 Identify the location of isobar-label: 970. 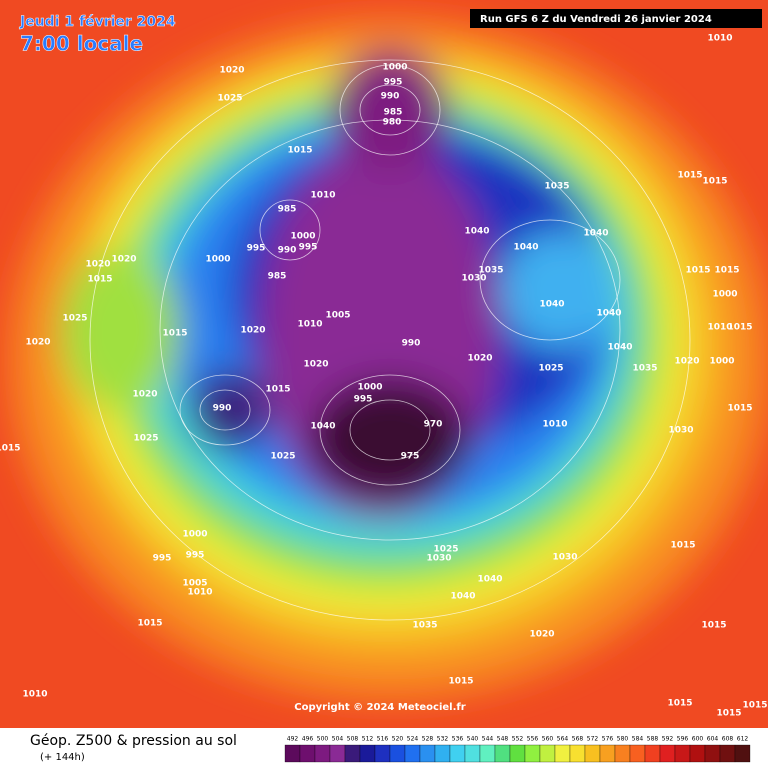
(433, 425).